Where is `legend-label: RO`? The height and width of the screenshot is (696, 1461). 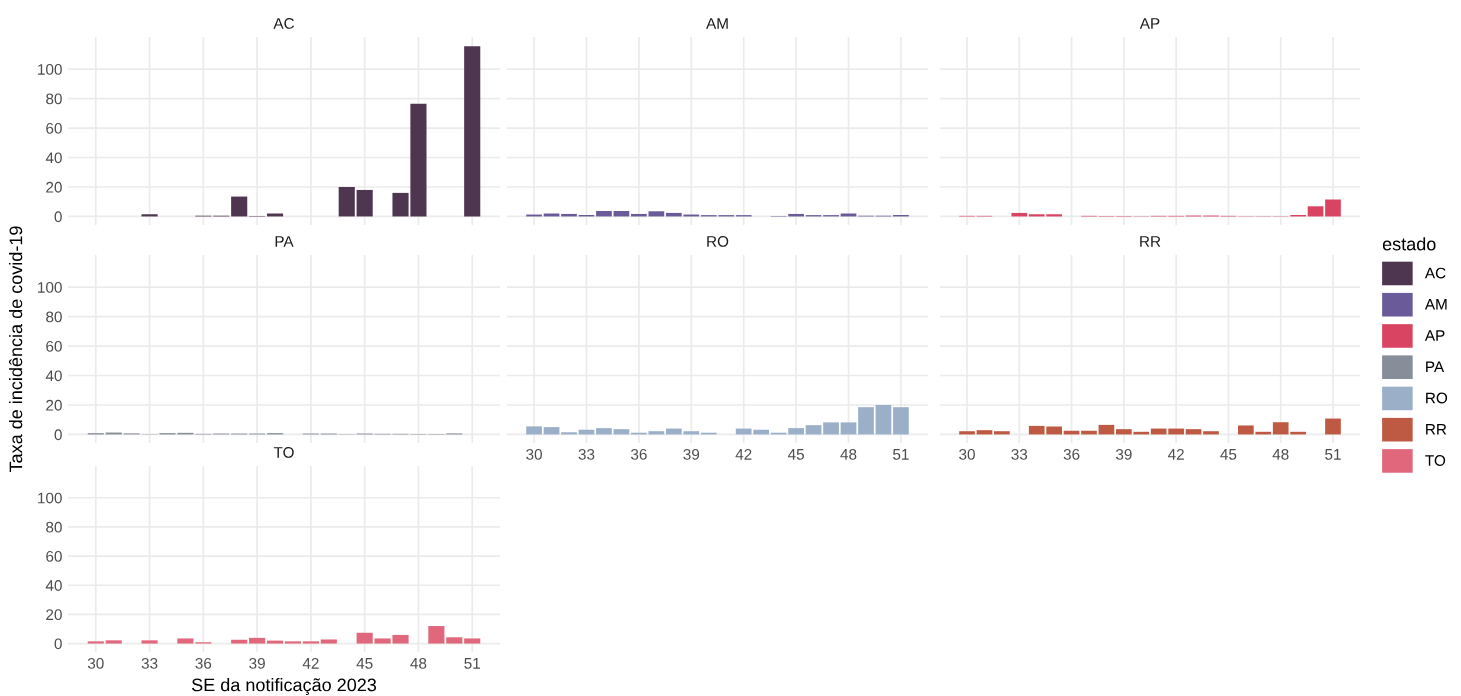
legend-label: RO is located at coordinates (1437, 398).